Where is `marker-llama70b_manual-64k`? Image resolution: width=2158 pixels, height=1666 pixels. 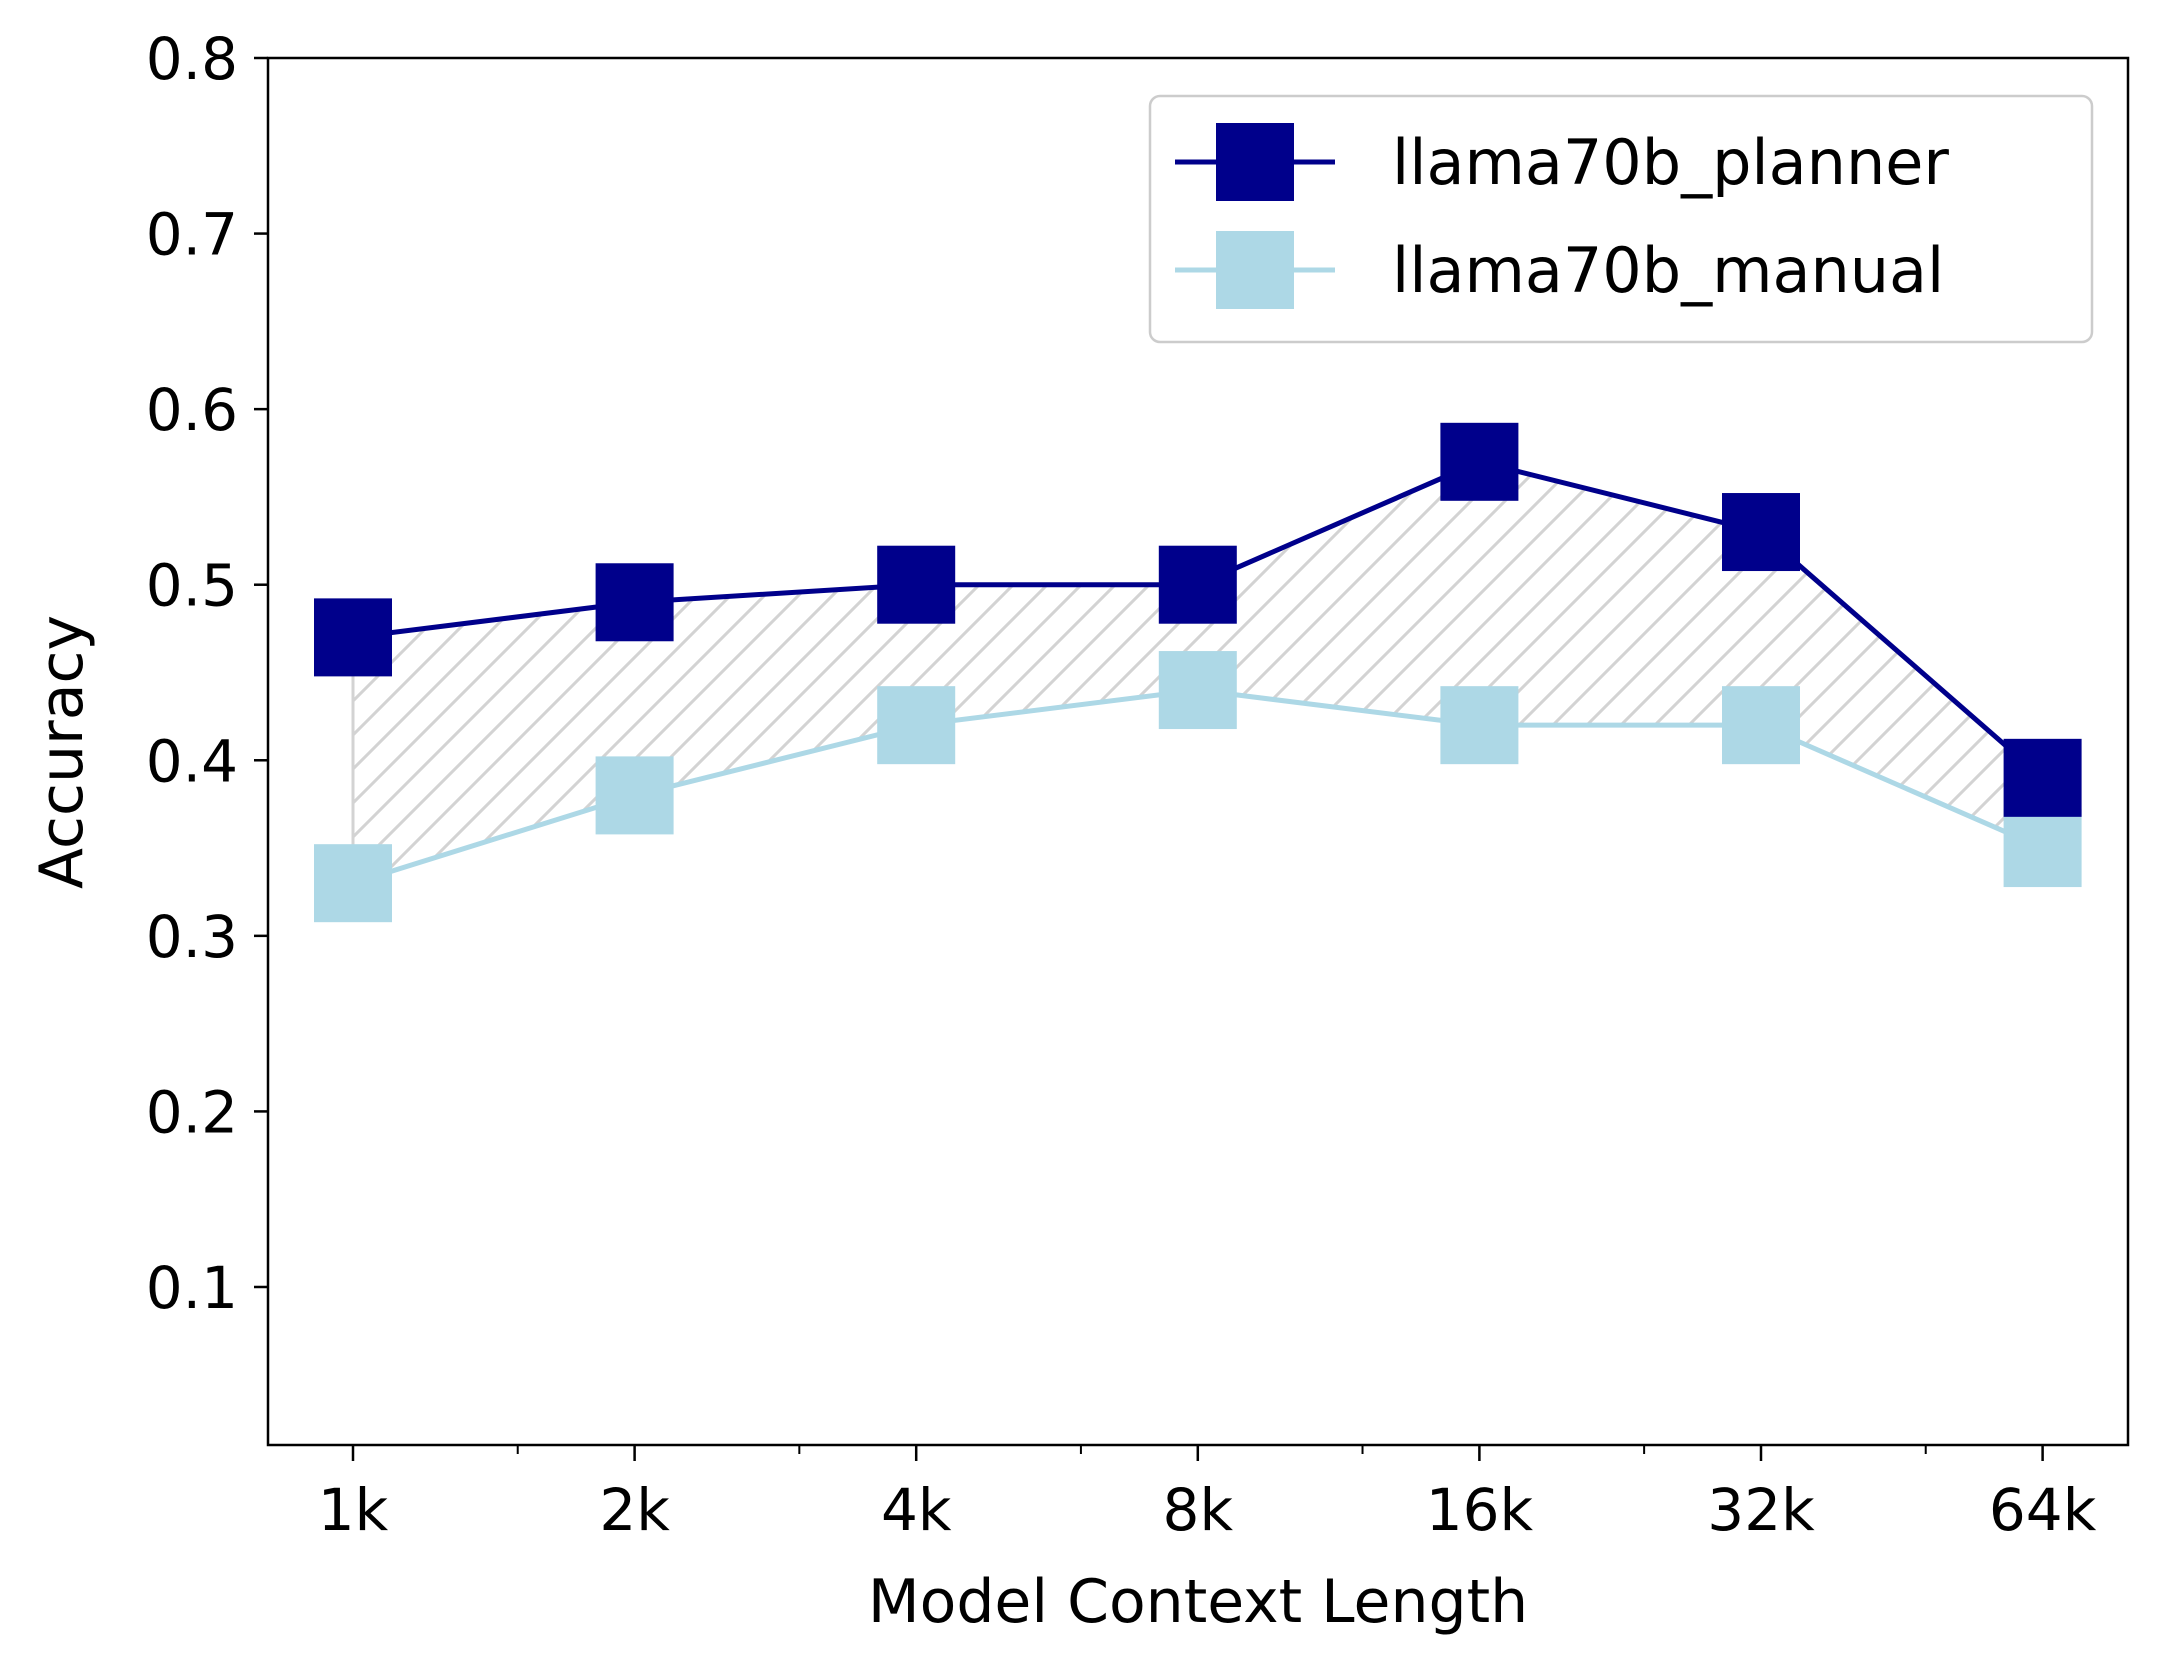 marker-llama70b_manual-64k is located at coordinates (2042, 848).